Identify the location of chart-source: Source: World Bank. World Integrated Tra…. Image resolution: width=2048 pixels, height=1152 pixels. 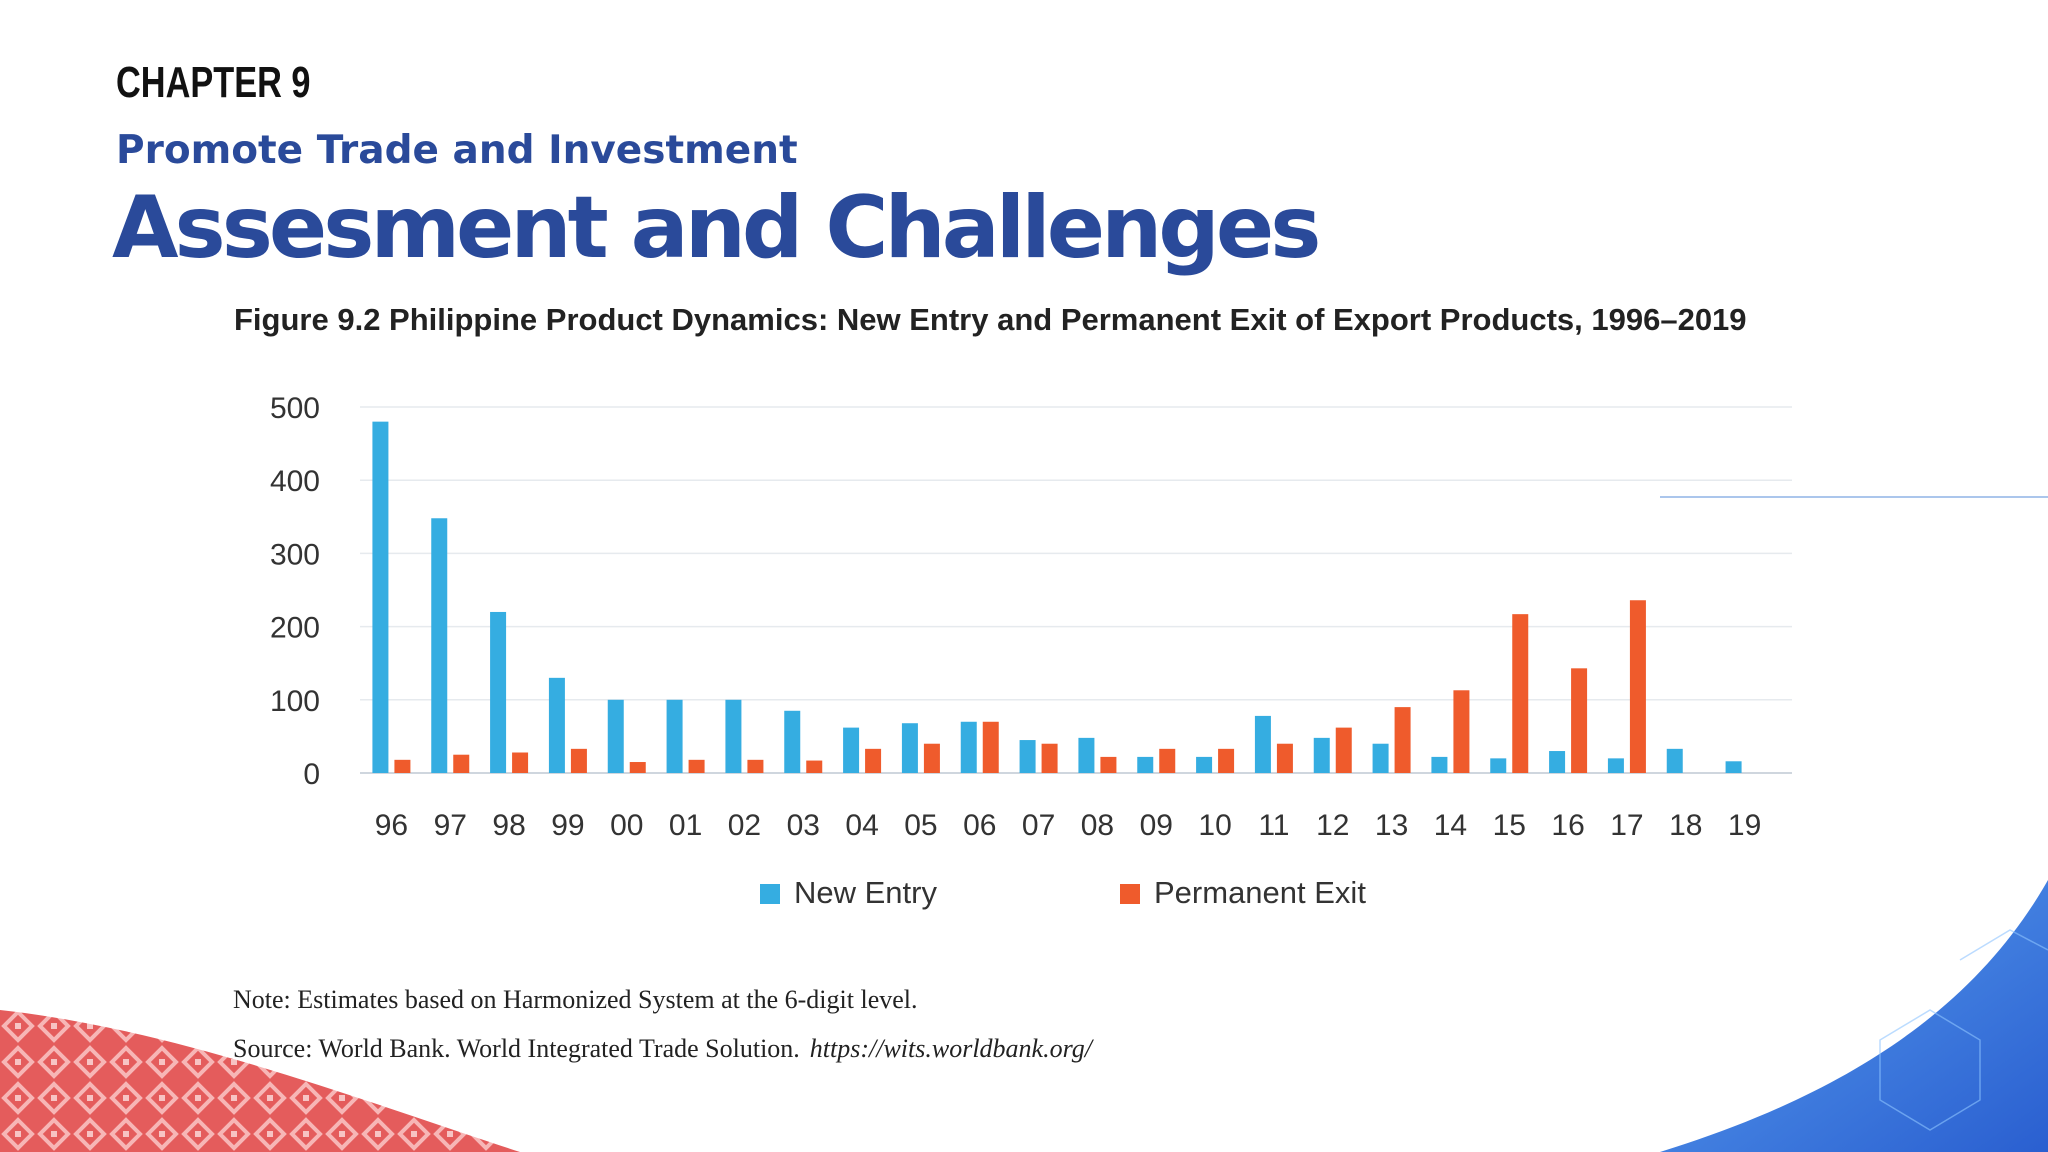
(662, 1049).